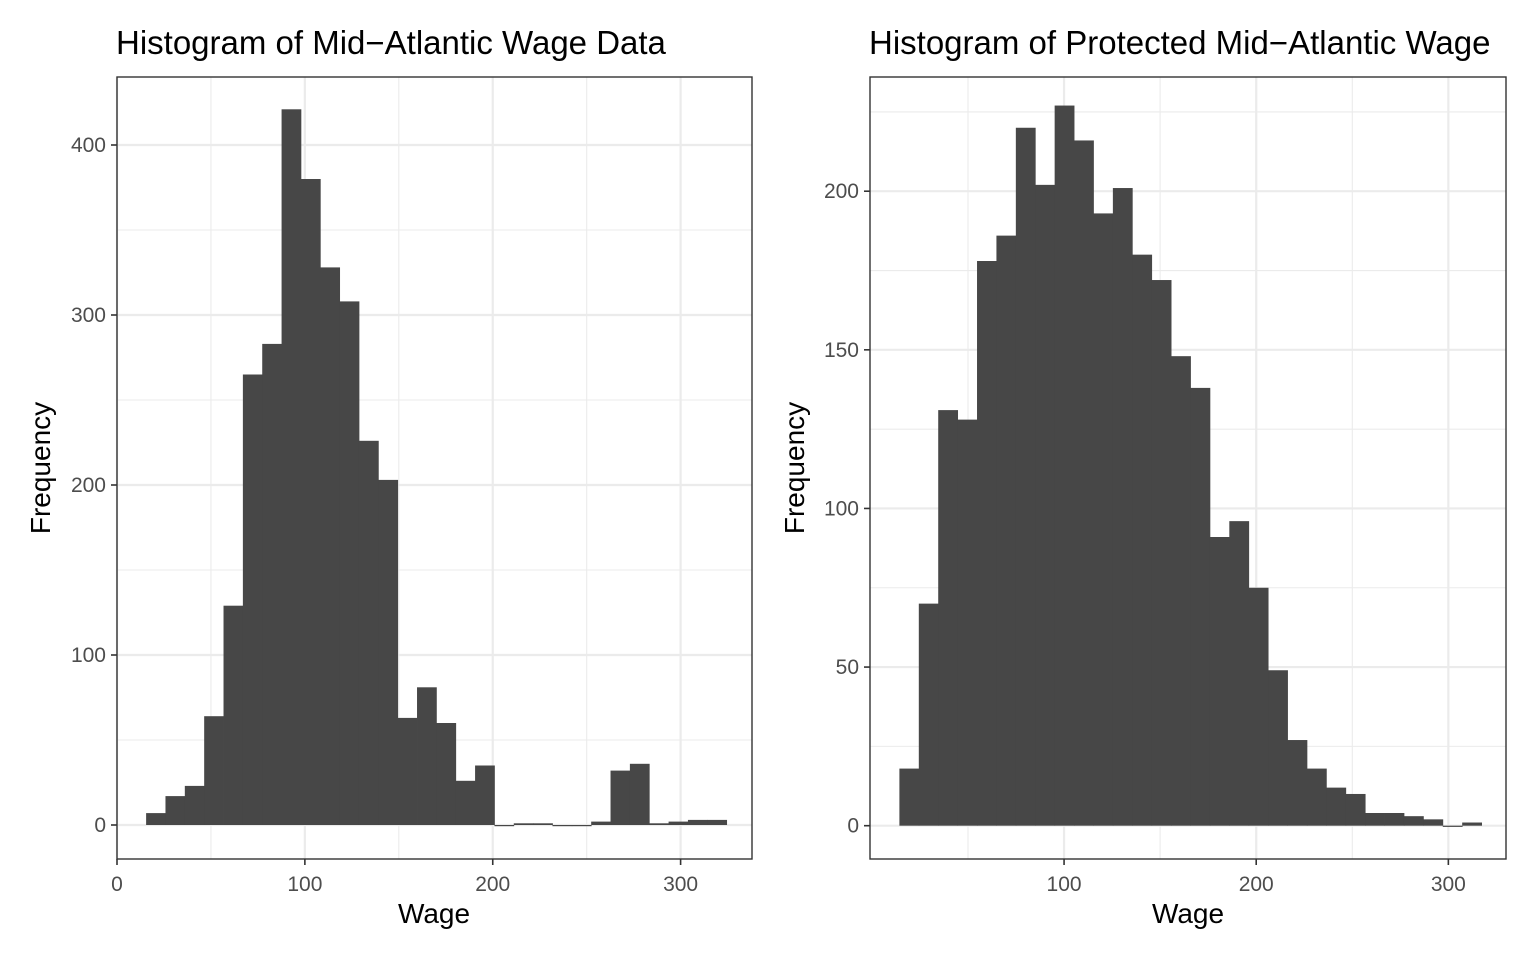 Image resolution: width=1536 pixels, height=960 pixels. I want to click on right-y-tick-label: 50, so click(847, 667).